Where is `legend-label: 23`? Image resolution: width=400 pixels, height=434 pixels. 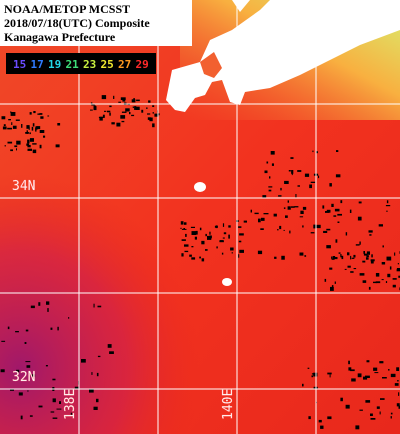 legend-label: 23 is located at coordinates (89, 64).